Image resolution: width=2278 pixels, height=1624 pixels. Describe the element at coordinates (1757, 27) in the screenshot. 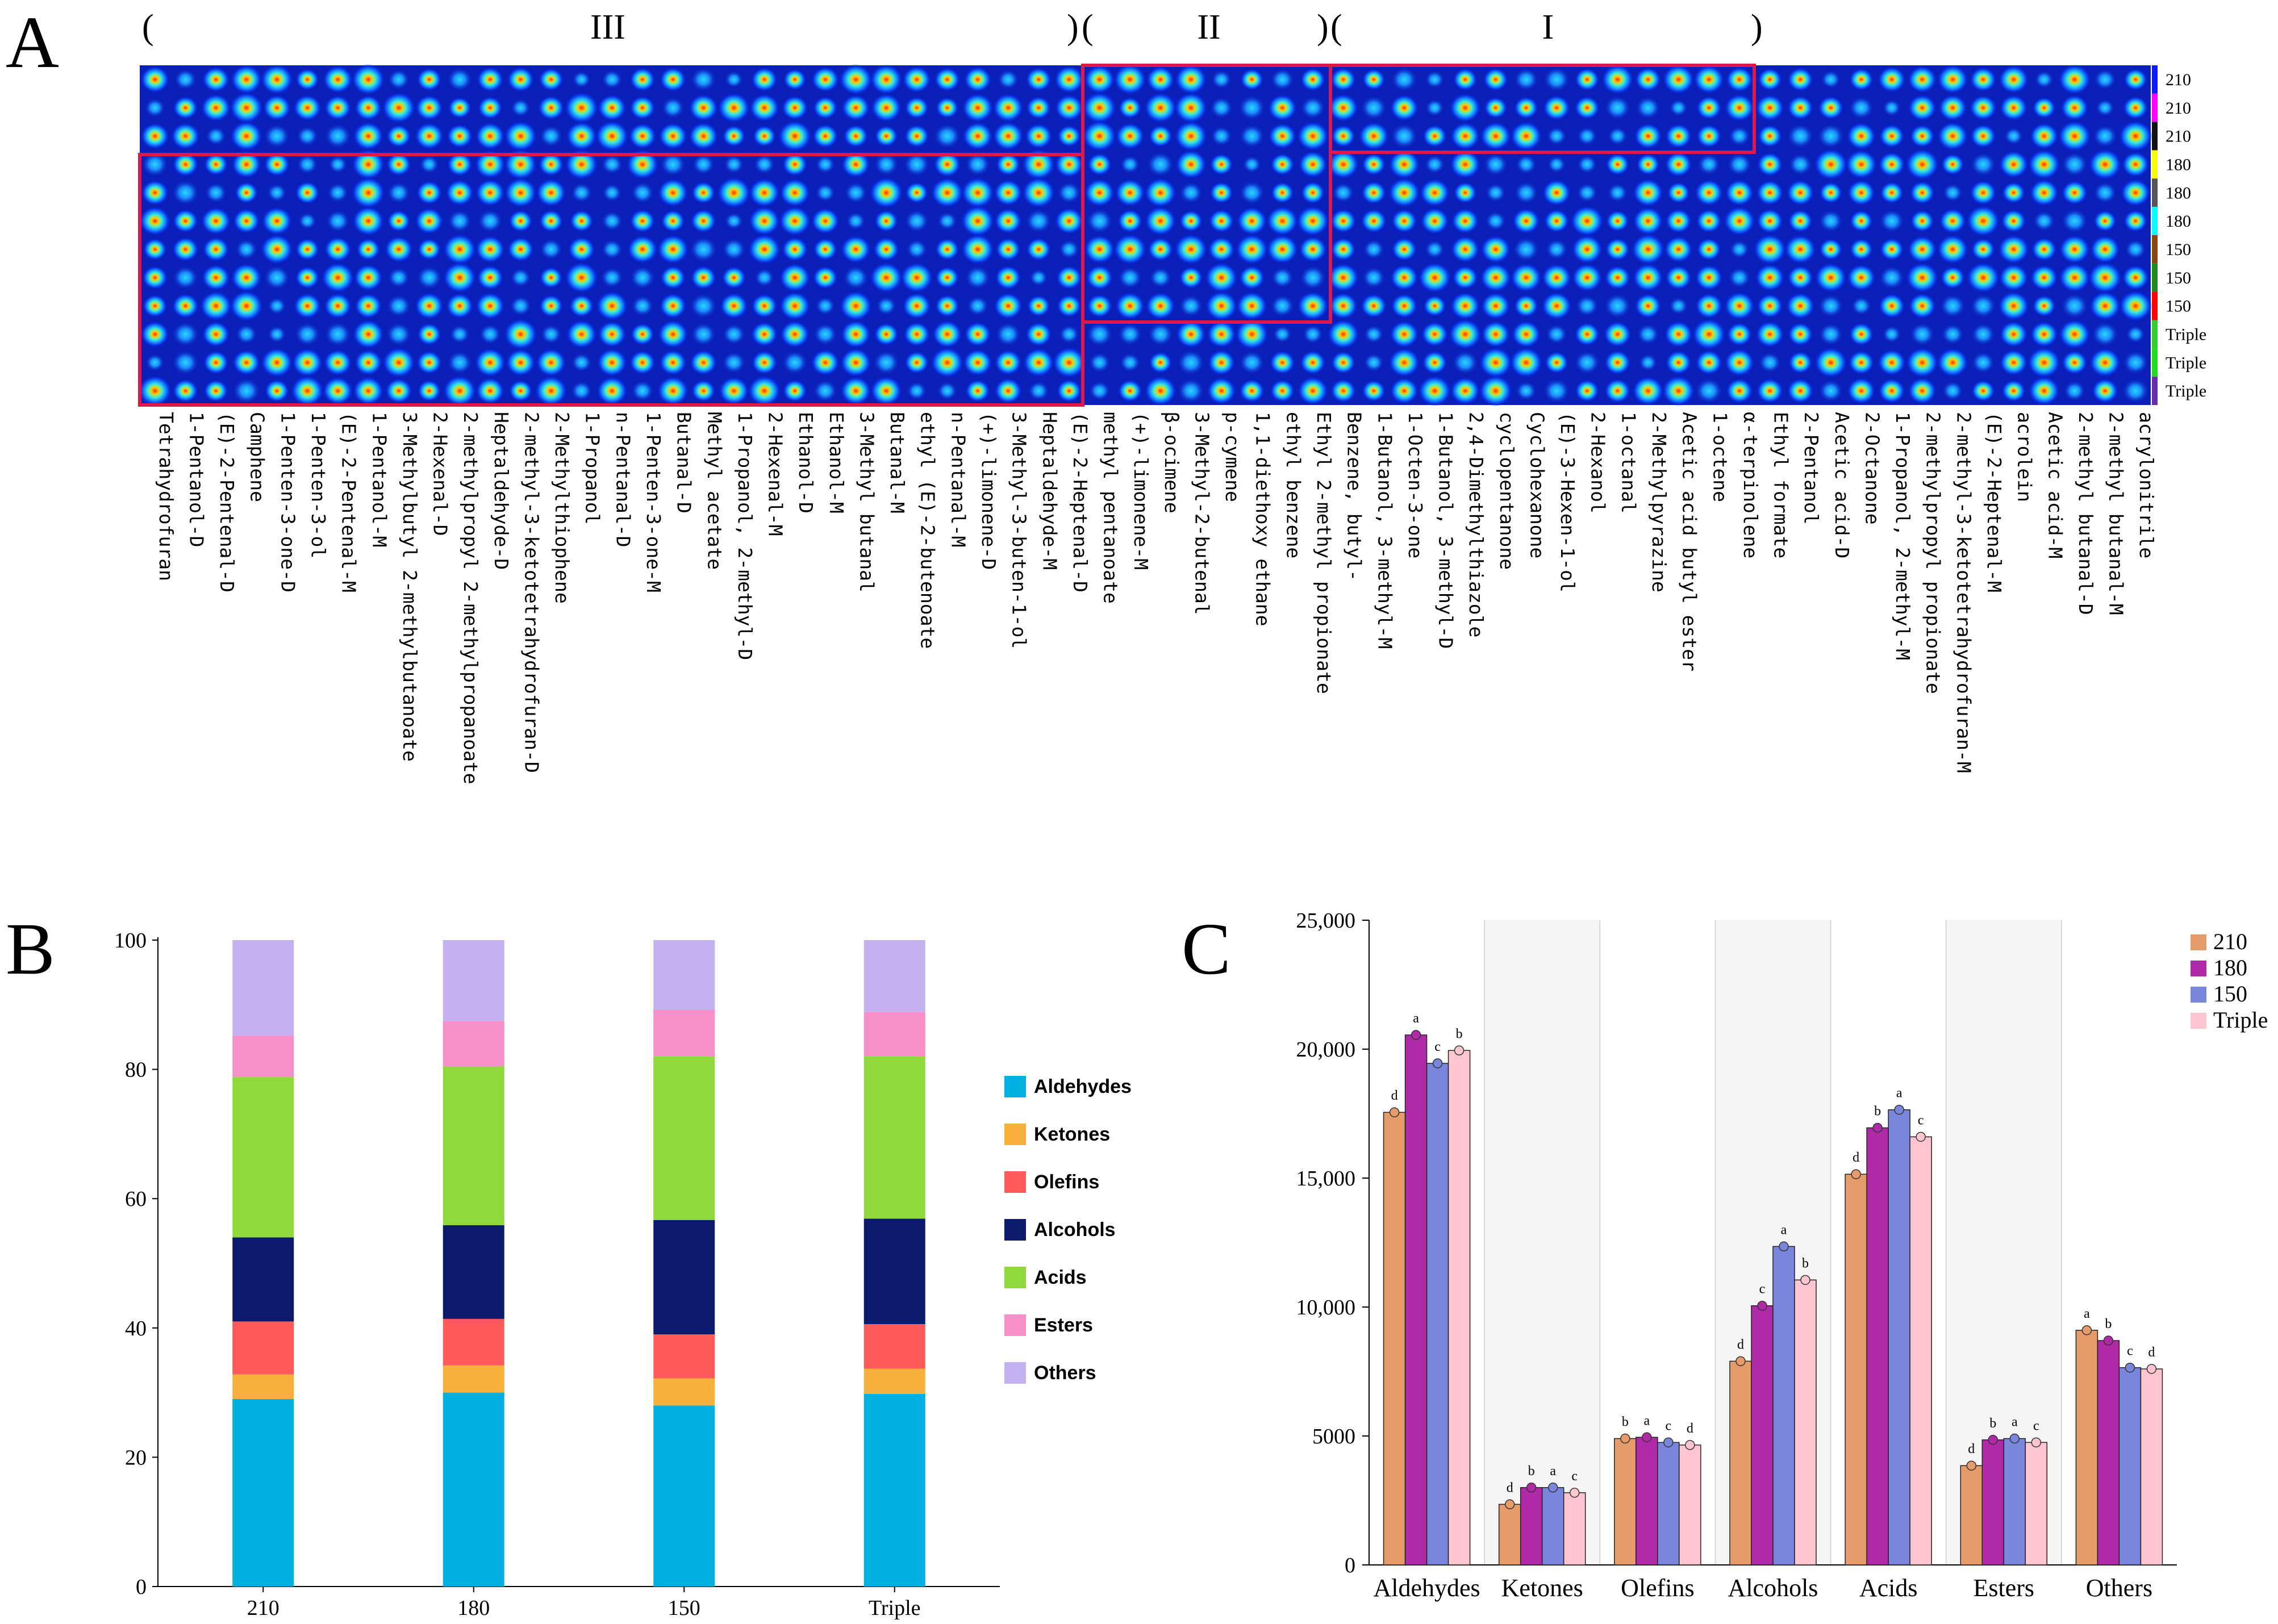

I see `region-i-close: )` at that location.